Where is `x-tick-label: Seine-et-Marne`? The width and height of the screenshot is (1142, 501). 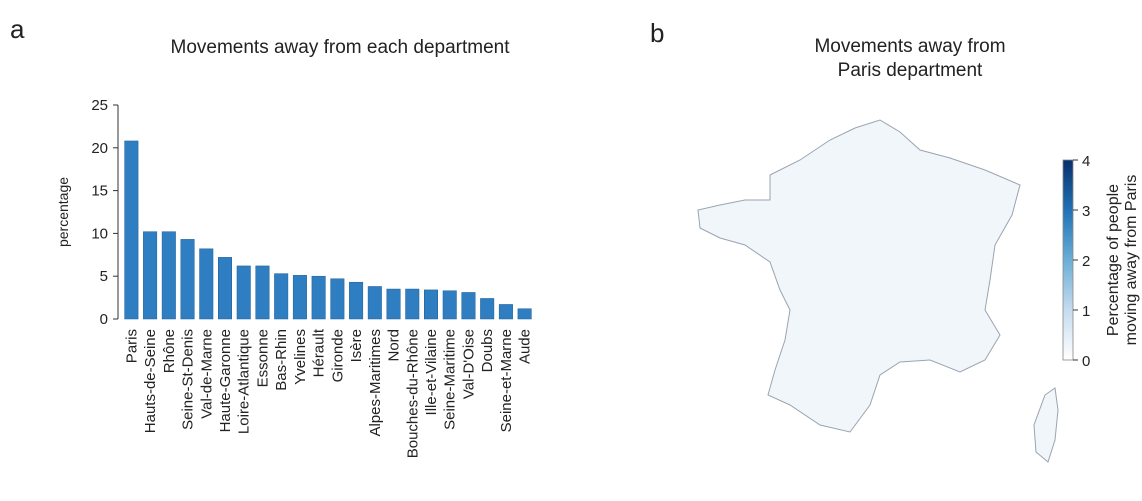
x-tick-label: Seine-et-Marne is located at coordinates (506, 380).